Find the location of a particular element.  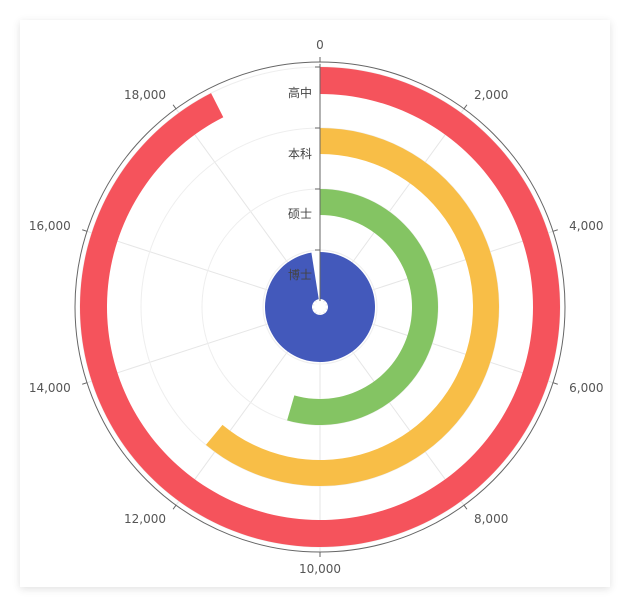

angle-tick-label: 4,000 is located at coordinates (586, 226).